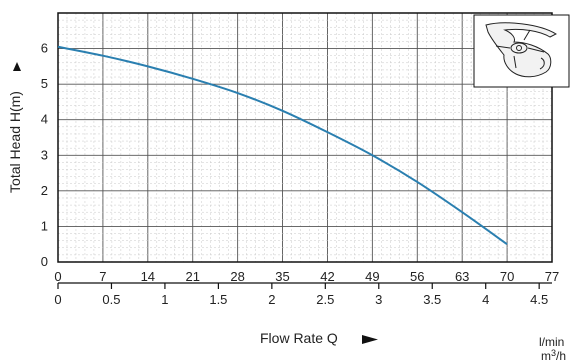 This screenshot has width=574, height=363. What do you see at coordinates (327, 276) in the screenshot?
I see `x-tick-label-lmin: 42` at bounding box center [327, 276].